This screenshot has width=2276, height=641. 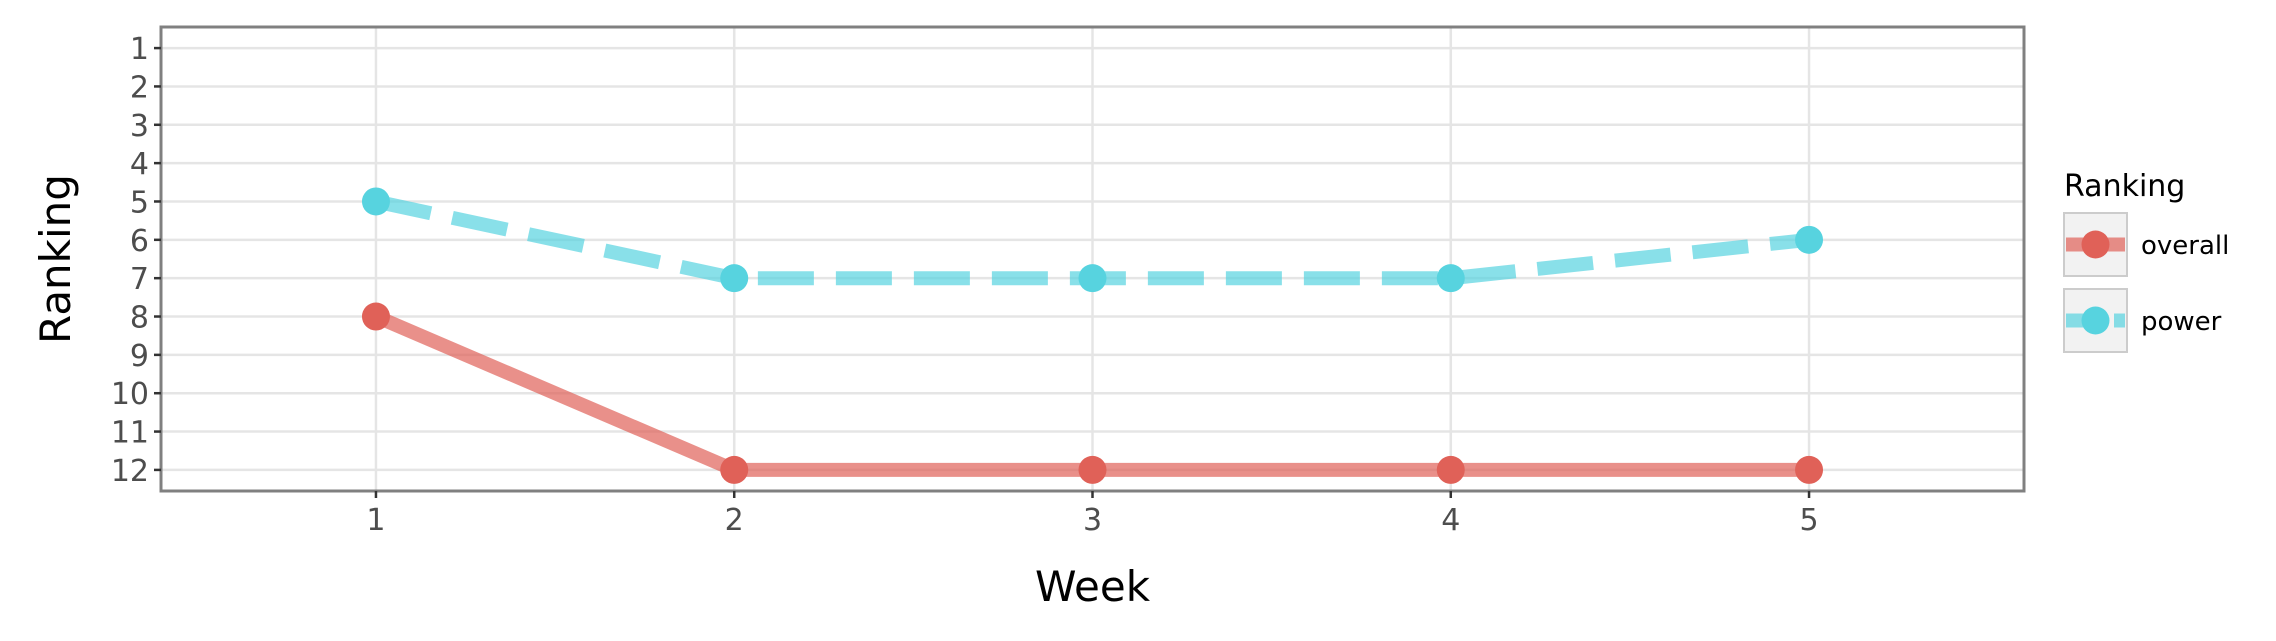 What do you see at coordinates (1092, 520) in the screenshot?
I see `x-tick-label: 3` at bounding box center [1092, 520].